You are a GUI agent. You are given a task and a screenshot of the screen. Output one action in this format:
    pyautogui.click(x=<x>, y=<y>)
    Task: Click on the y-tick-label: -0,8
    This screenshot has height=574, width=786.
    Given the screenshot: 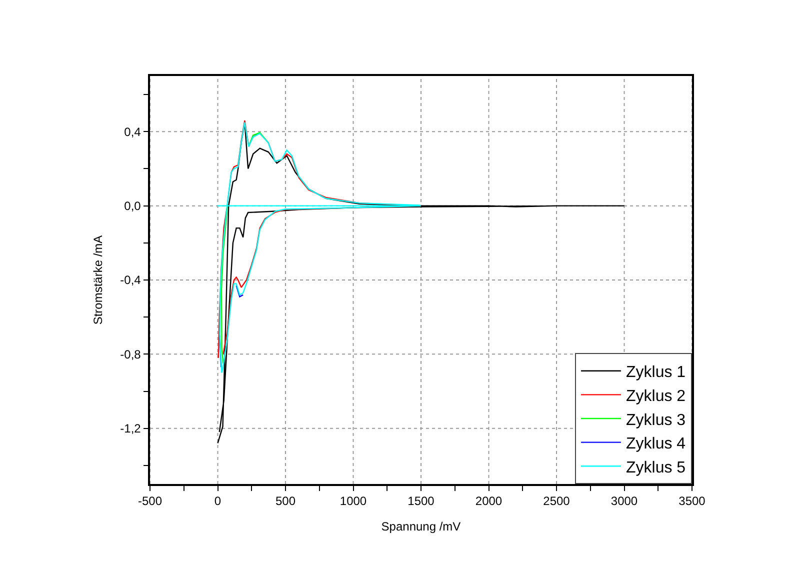 What is the action you would take?
    pyautogui.click(x=131, y=354)
    